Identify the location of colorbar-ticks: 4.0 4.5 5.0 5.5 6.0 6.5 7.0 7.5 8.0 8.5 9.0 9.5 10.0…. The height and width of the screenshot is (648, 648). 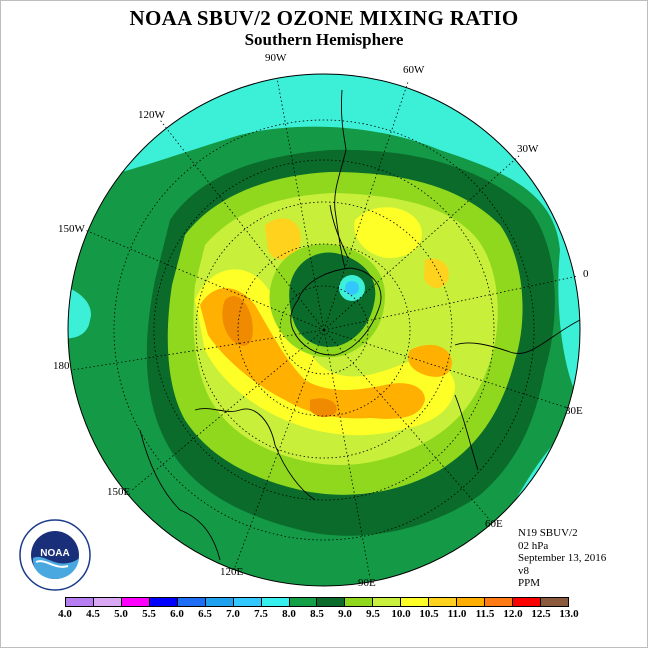
(324, 615).